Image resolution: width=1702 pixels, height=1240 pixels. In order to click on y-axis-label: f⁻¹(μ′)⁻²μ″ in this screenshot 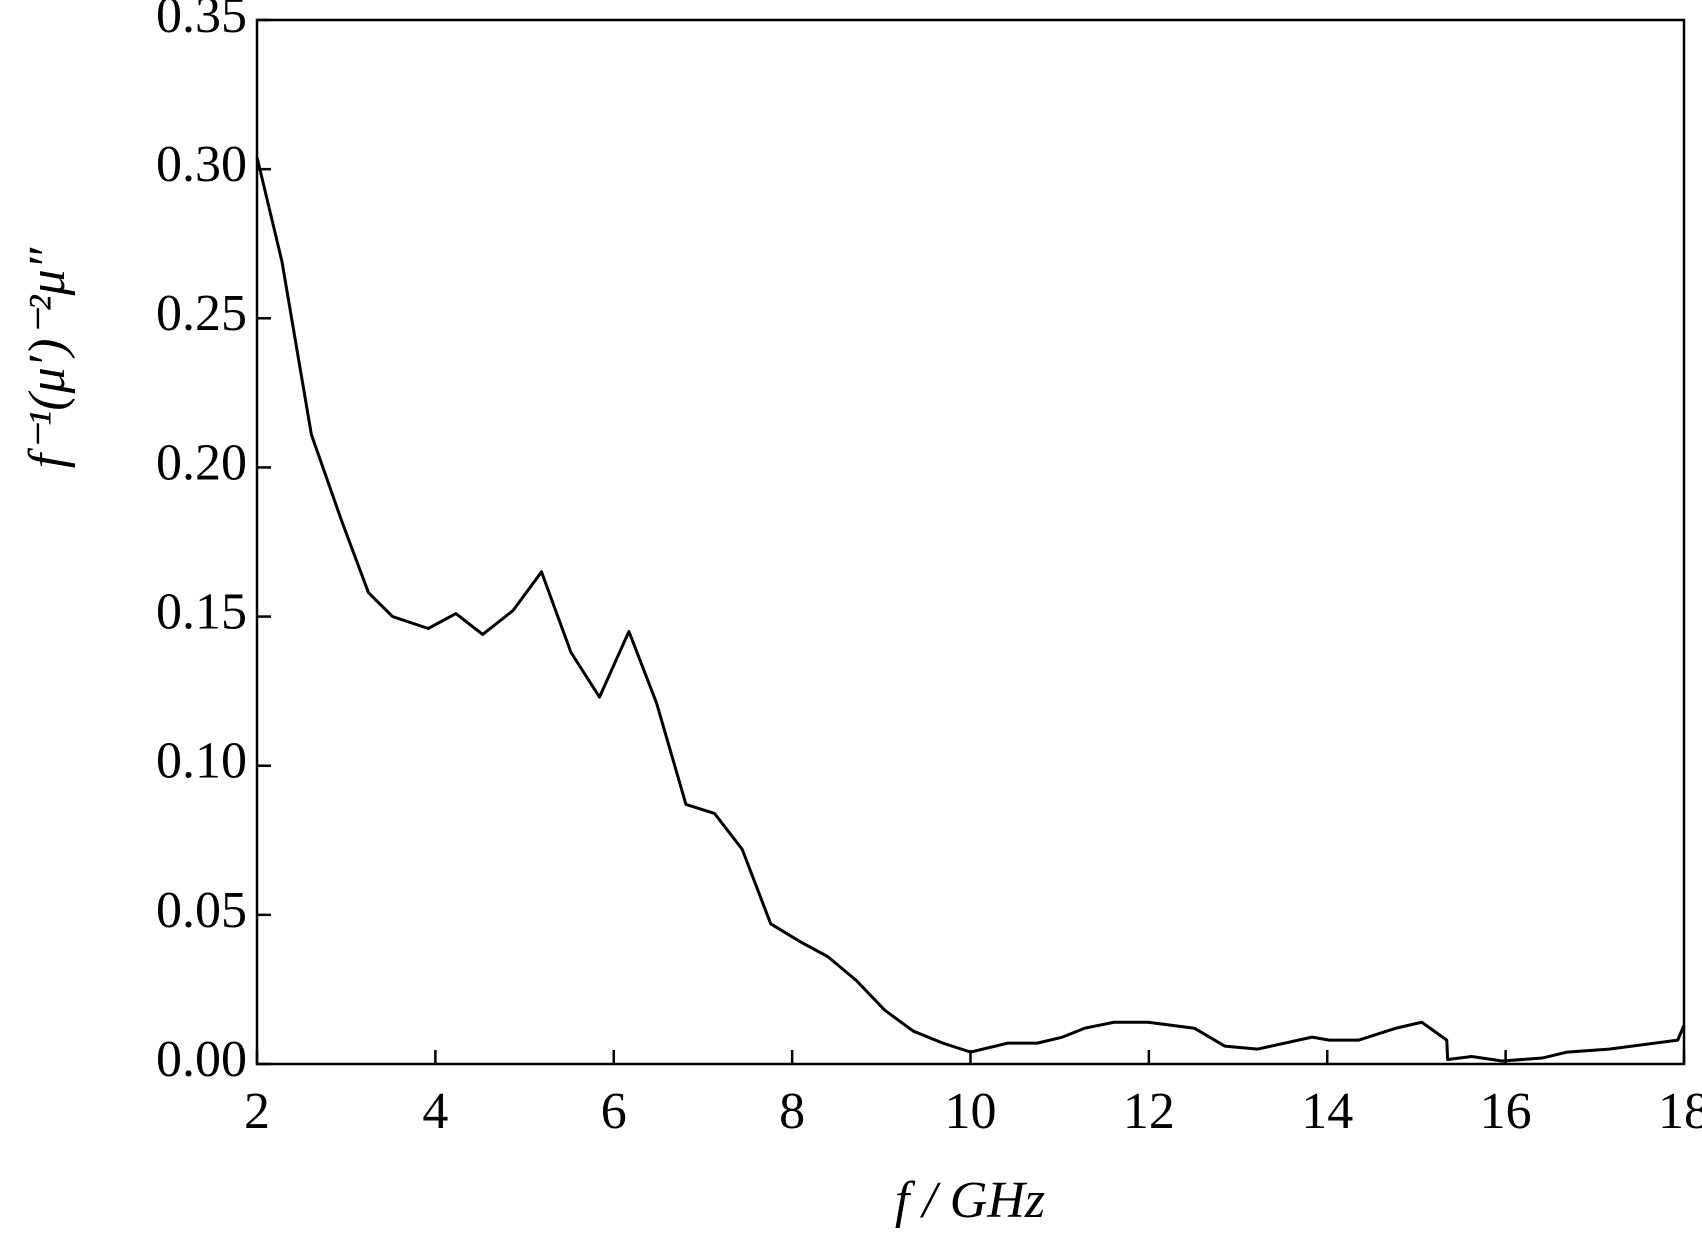, I will do `click(47, 357)`.